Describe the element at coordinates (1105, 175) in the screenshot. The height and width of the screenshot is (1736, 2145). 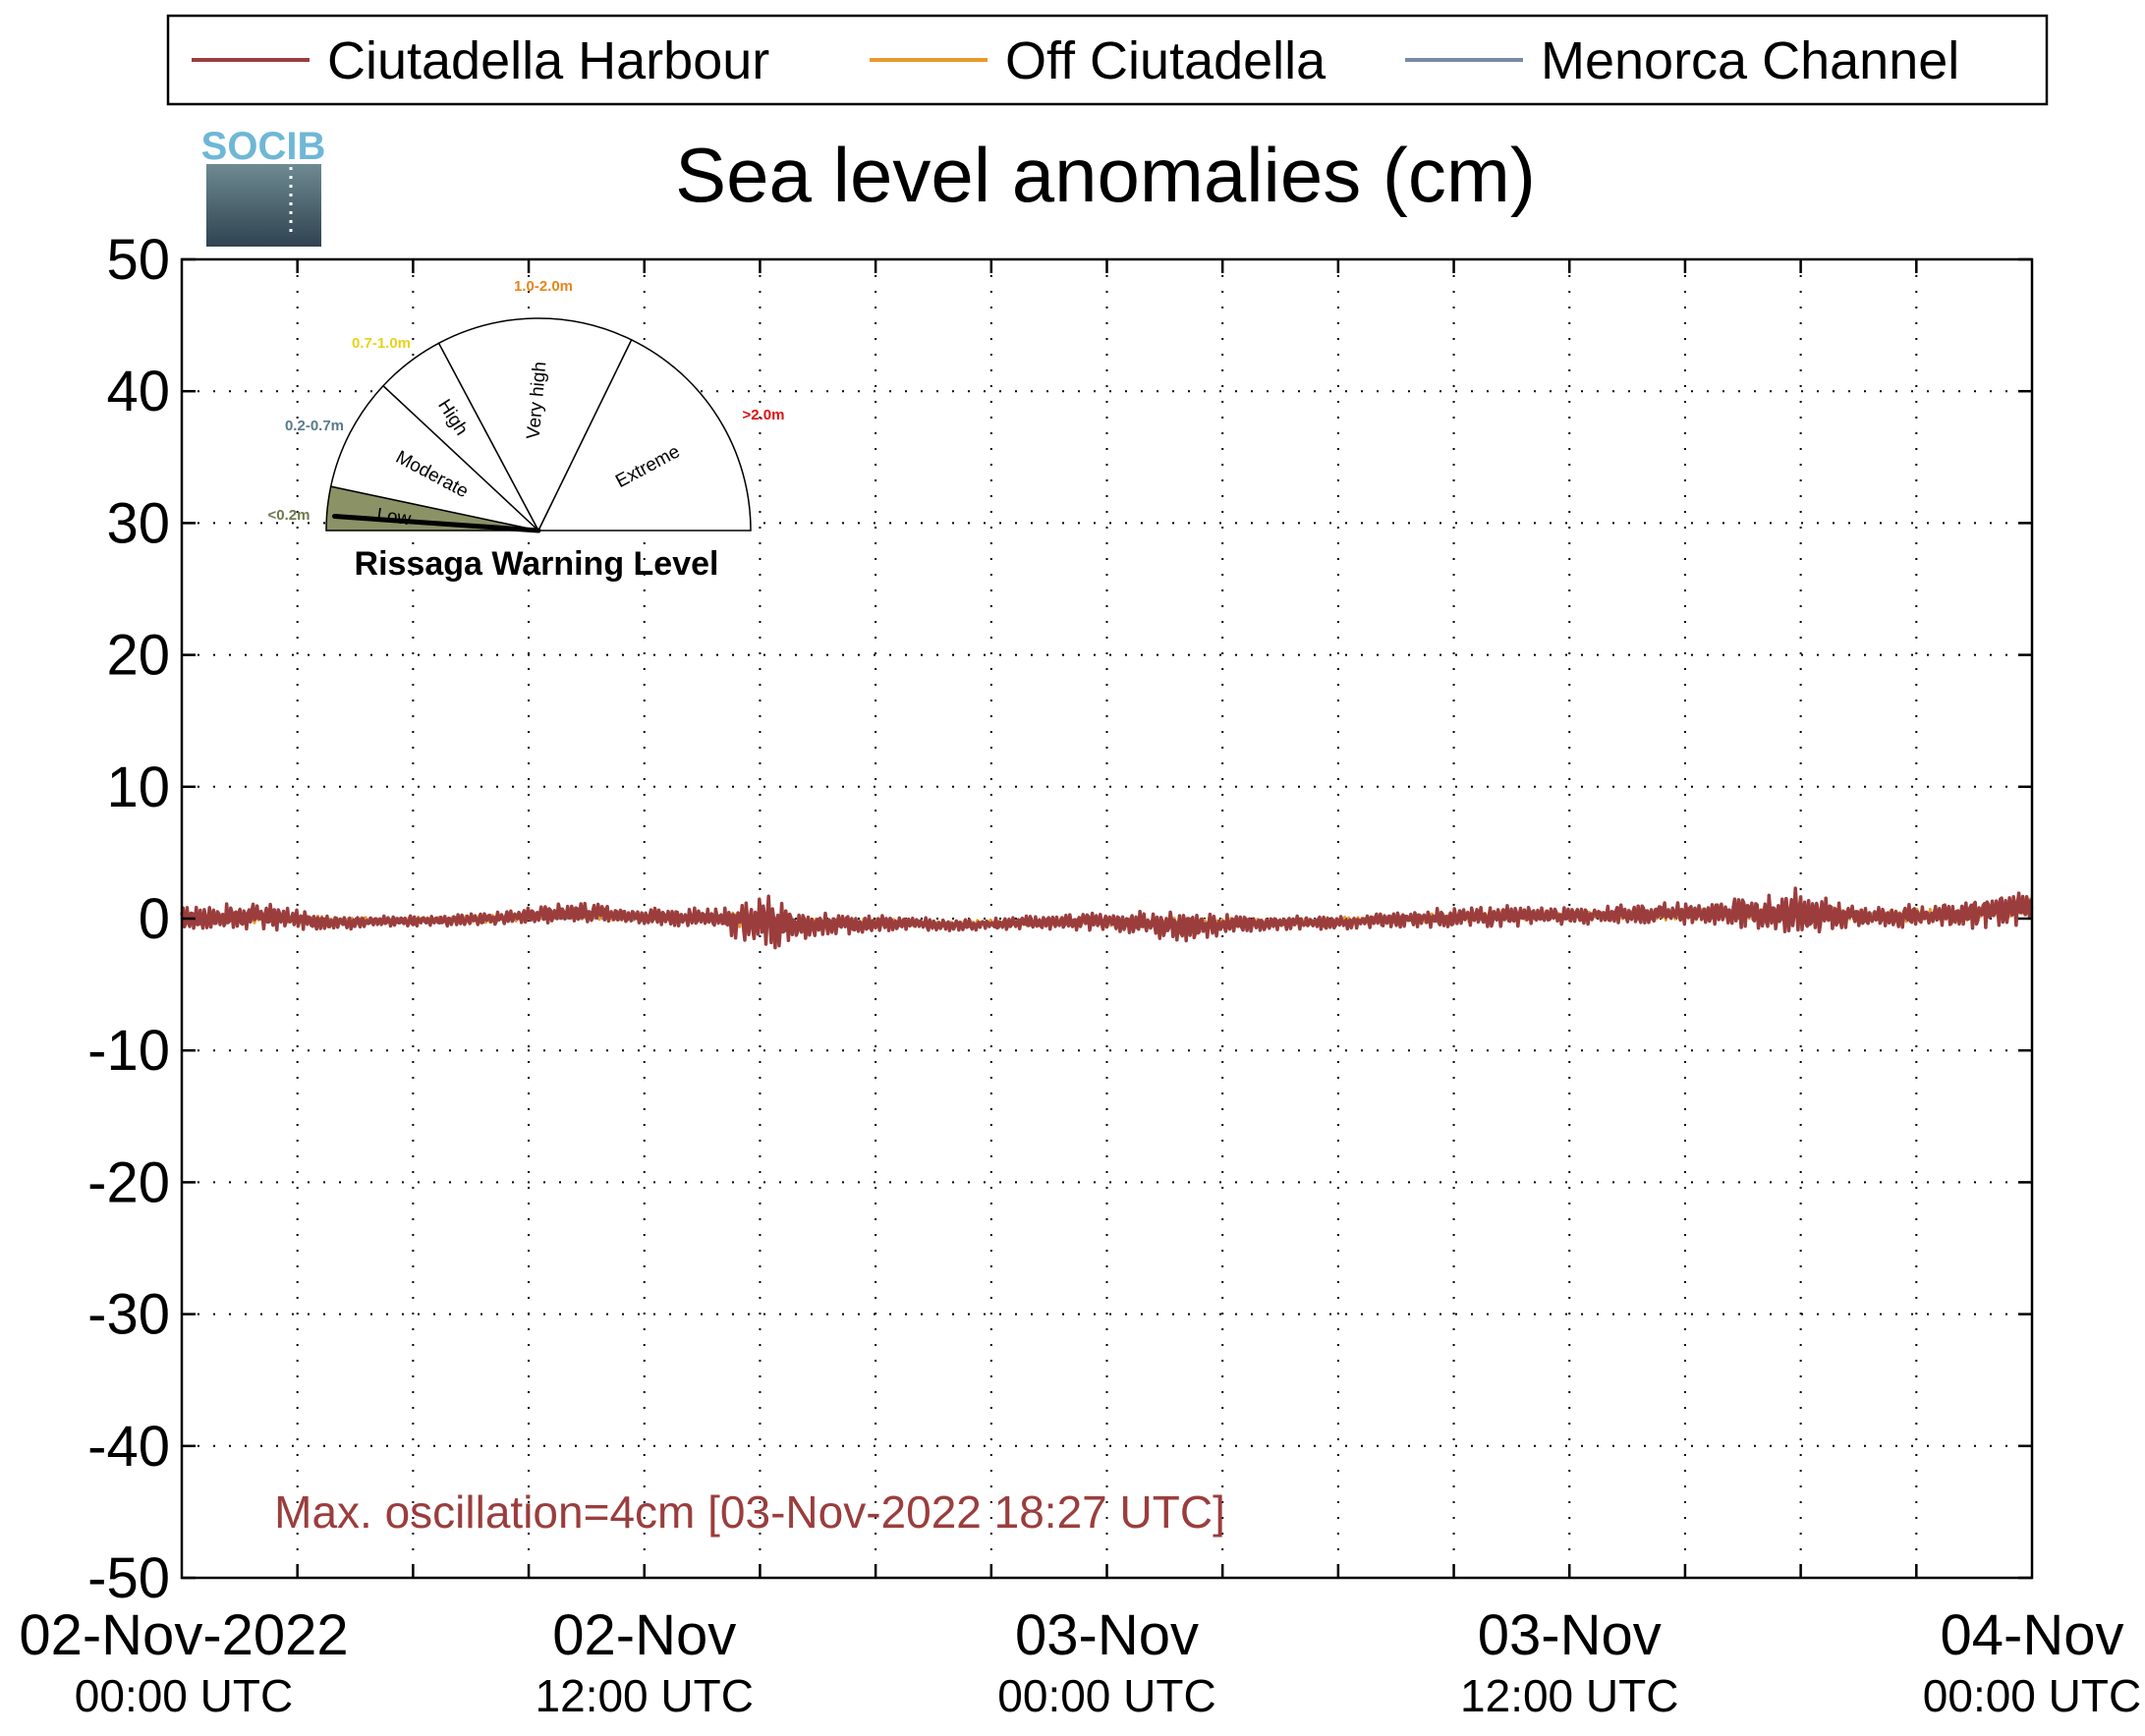
I see `chart-title: Sea level anomalies (cm)` at that location.